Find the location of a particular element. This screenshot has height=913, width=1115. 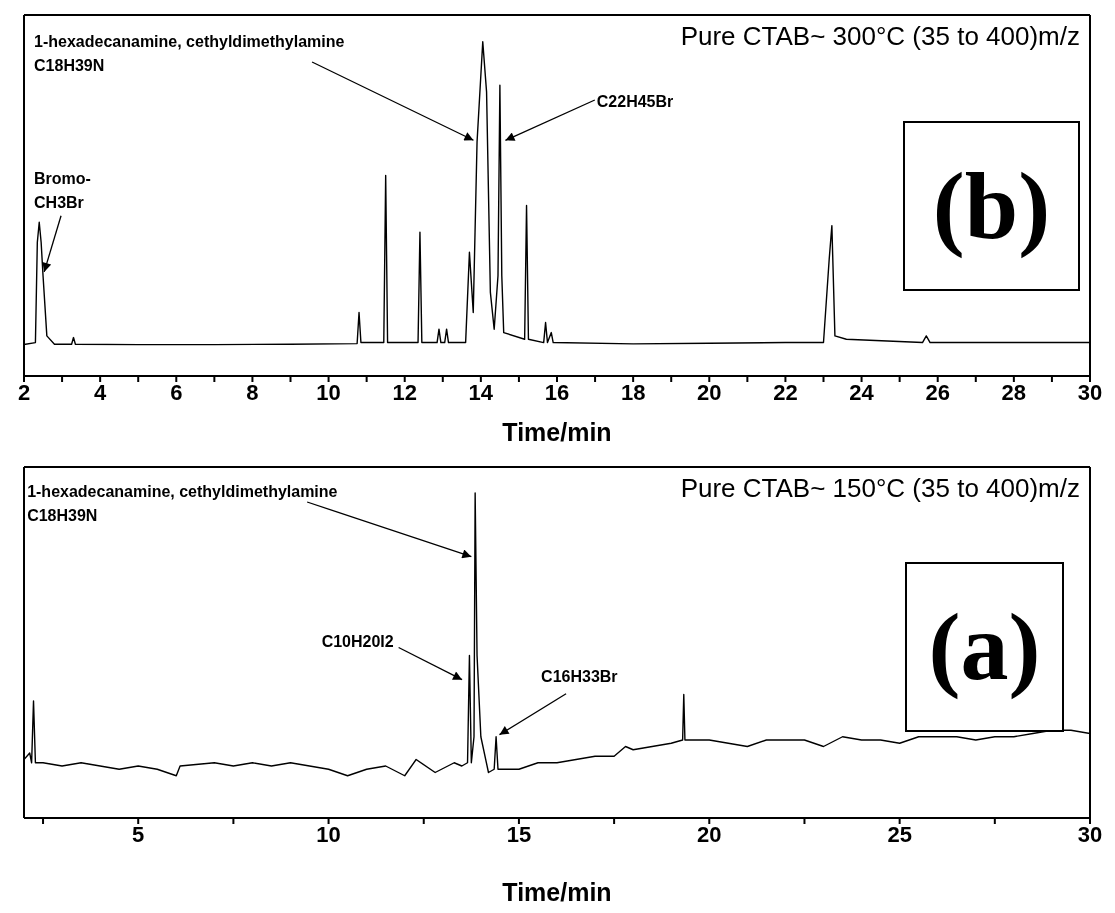

x-tick-label: 5 is located at coordinates (138, 834).